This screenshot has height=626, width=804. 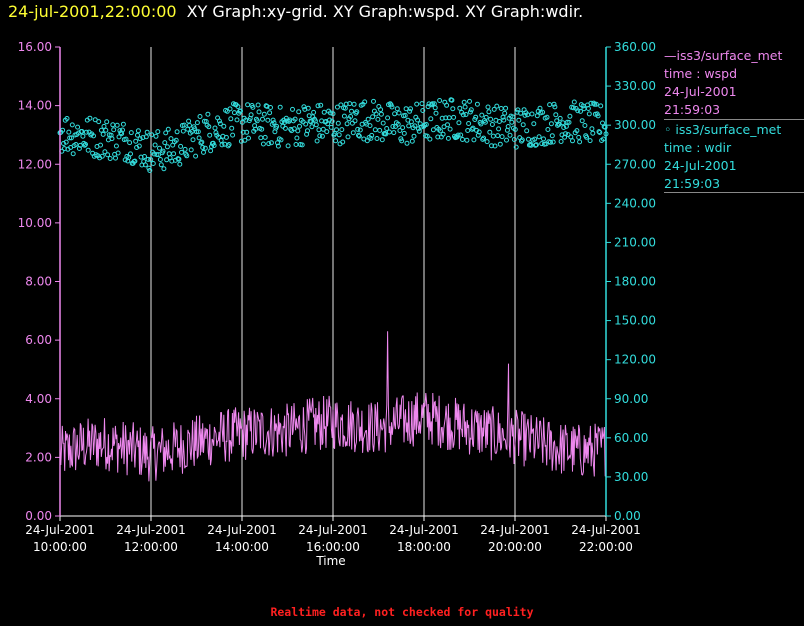 What do you see at coordinates (635, 47) in the screenshot?
I see `right-y-tick-label: 360.00` at bounding box center [635, 47].